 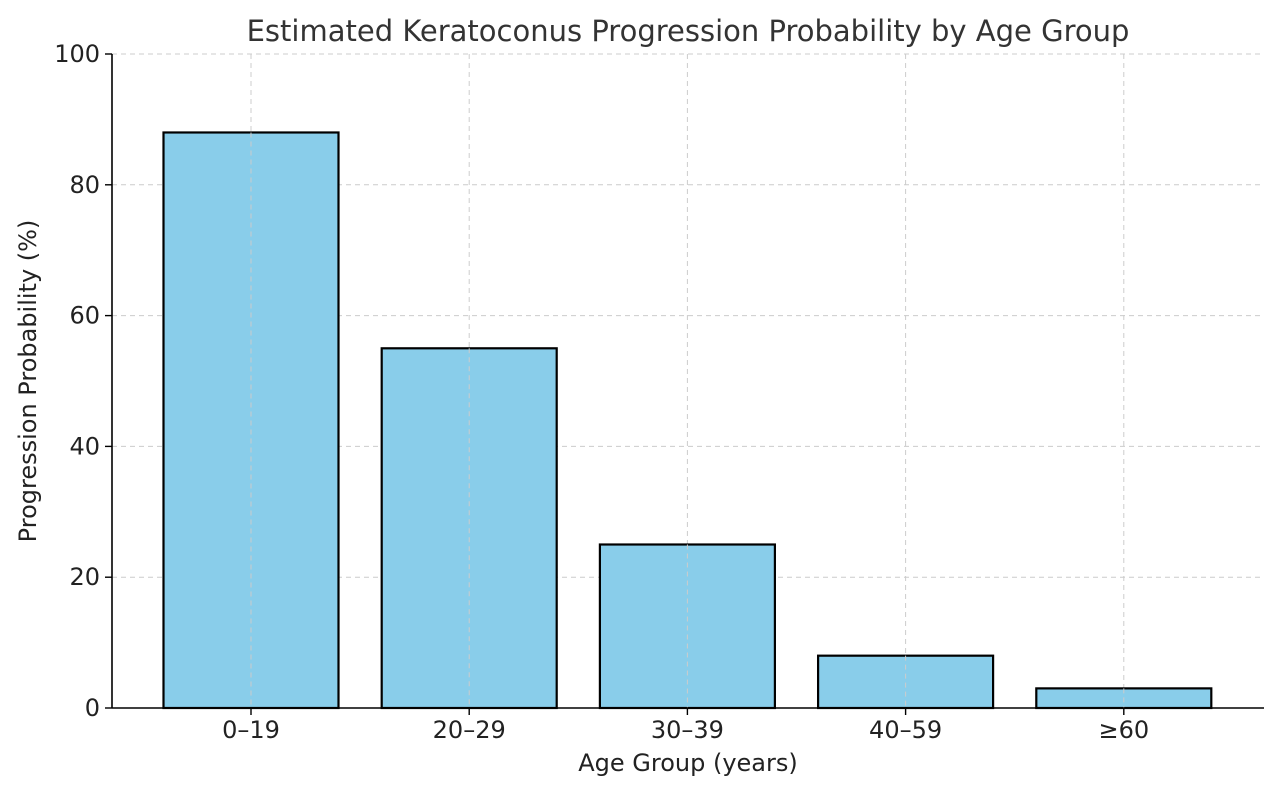 I want to click on y-tick-label: 0, so click(x=92, y=708).